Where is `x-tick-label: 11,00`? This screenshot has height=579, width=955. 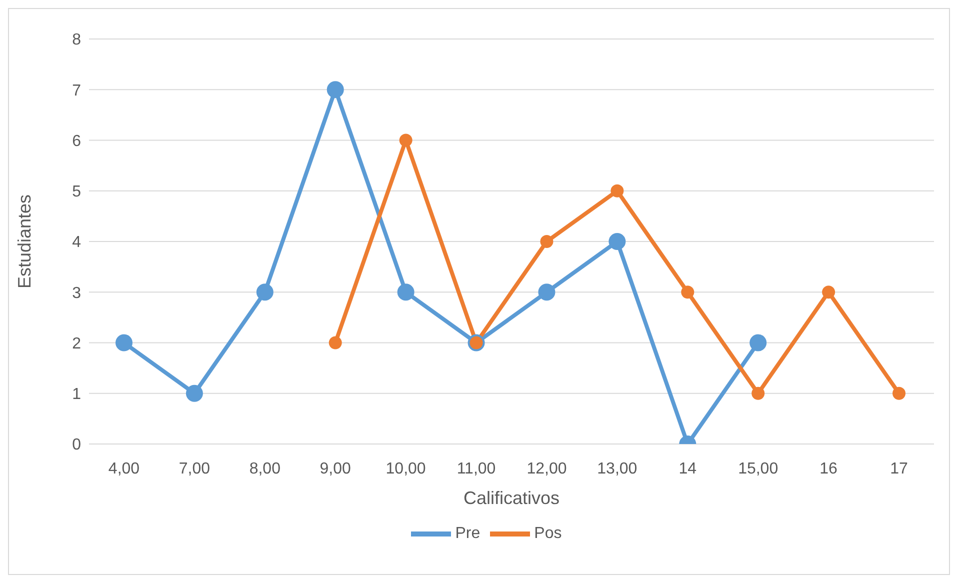
x-tick-label: 11,00 is located at coordinates (476, 469).